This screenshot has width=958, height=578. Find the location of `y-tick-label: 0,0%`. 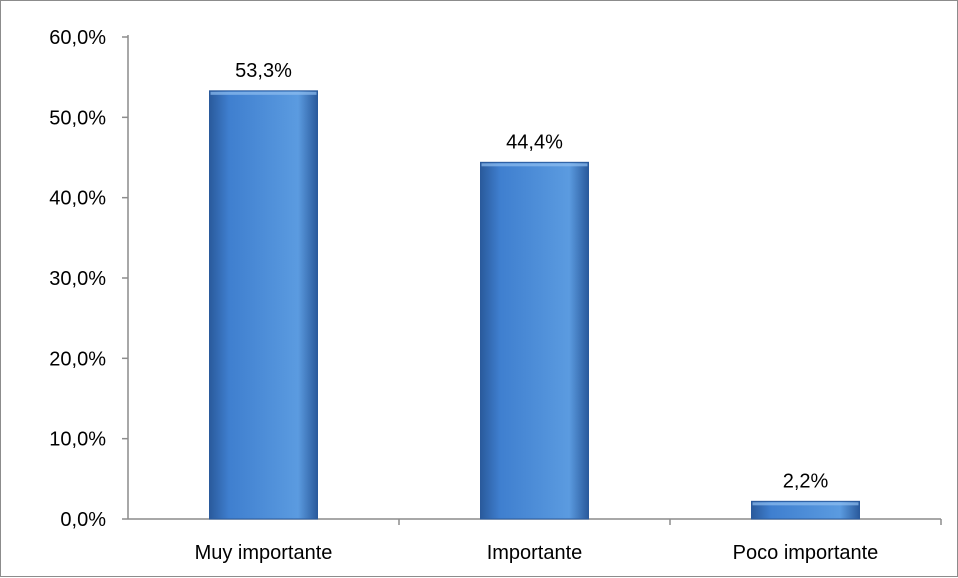

y-tick-label: 0,0% is located at coordinates (83, 520).